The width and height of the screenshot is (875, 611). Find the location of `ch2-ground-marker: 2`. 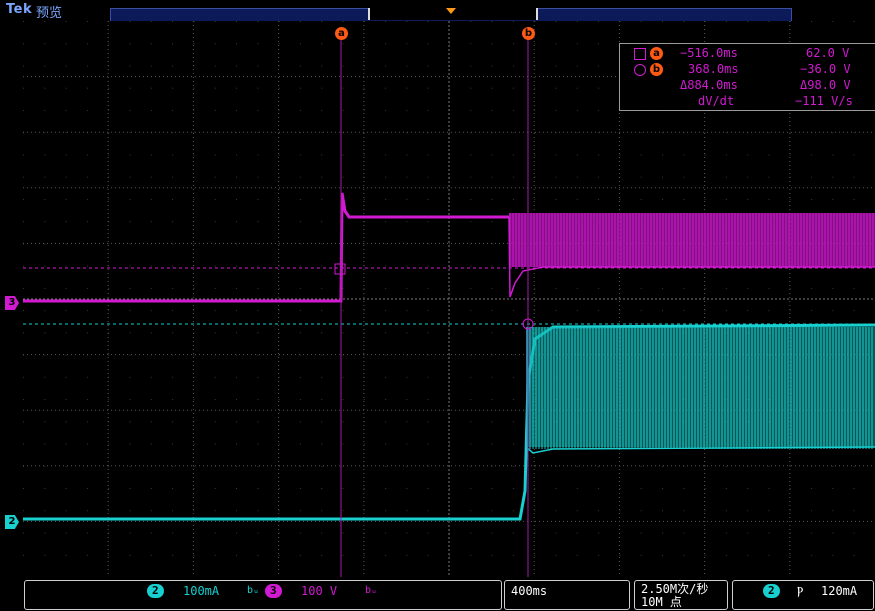

ch2-ground-marker: 2 is located at coordinates (12, 522).